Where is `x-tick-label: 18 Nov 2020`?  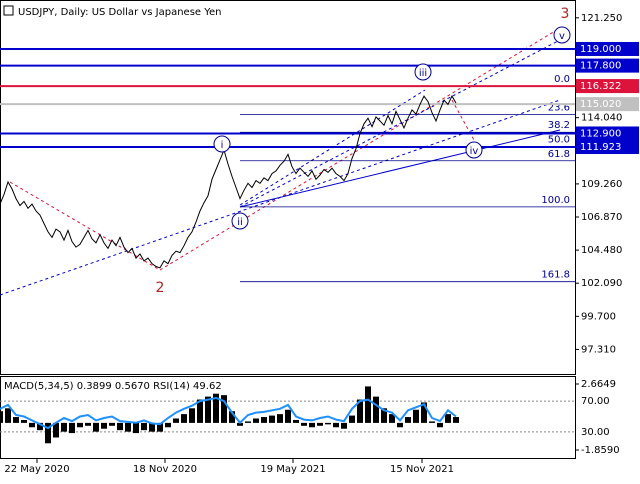 x-tick-label: 18 Nov 2020 is located at coordinates (165, 469).